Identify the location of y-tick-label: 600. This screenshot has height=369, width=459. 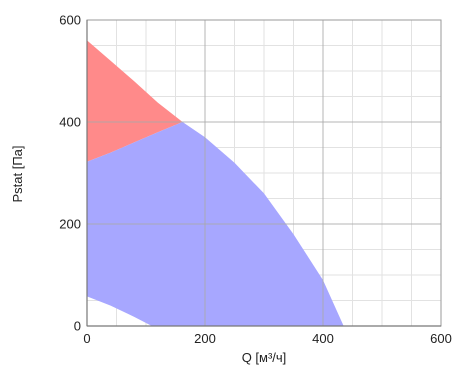
(70, 20).